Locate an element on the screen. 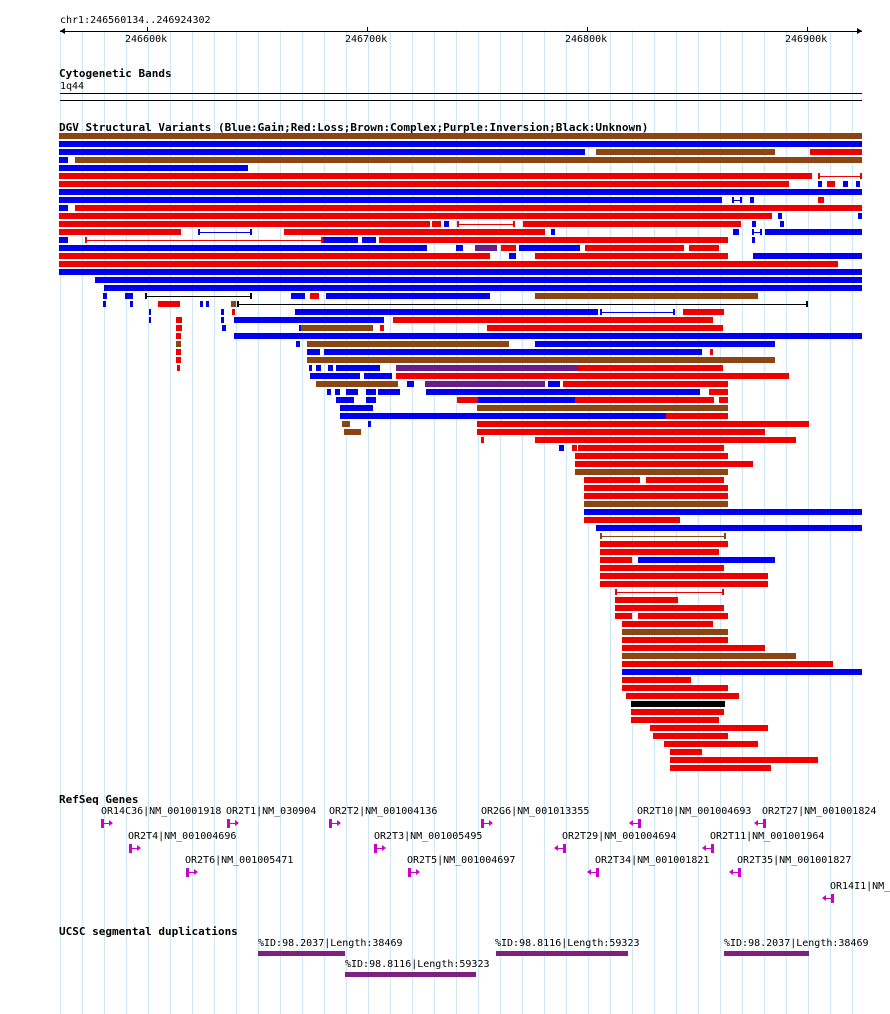 This screenshot has width=890, height=1014. gene-label: OR2T34|NM_001001821 is located at coordinates (652, 860).